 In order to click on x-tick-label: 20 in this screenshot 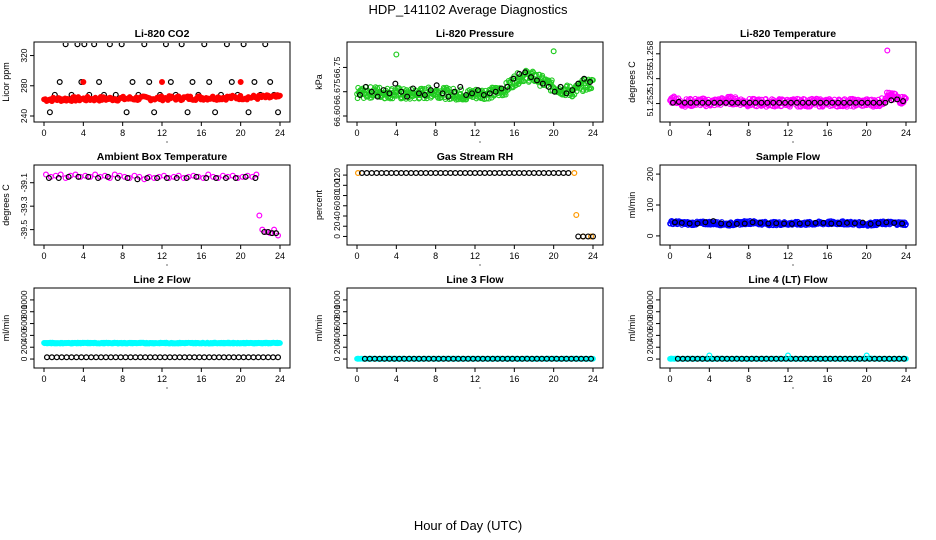, I will do `click(554, 133)`.